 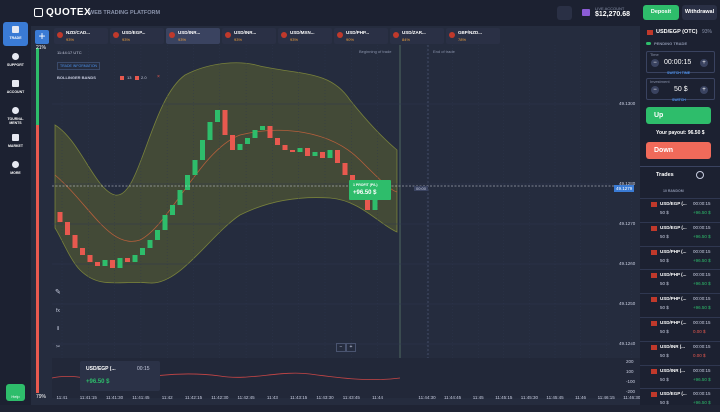 I want to click on investment-plus: +, so click(x=704, y=90).